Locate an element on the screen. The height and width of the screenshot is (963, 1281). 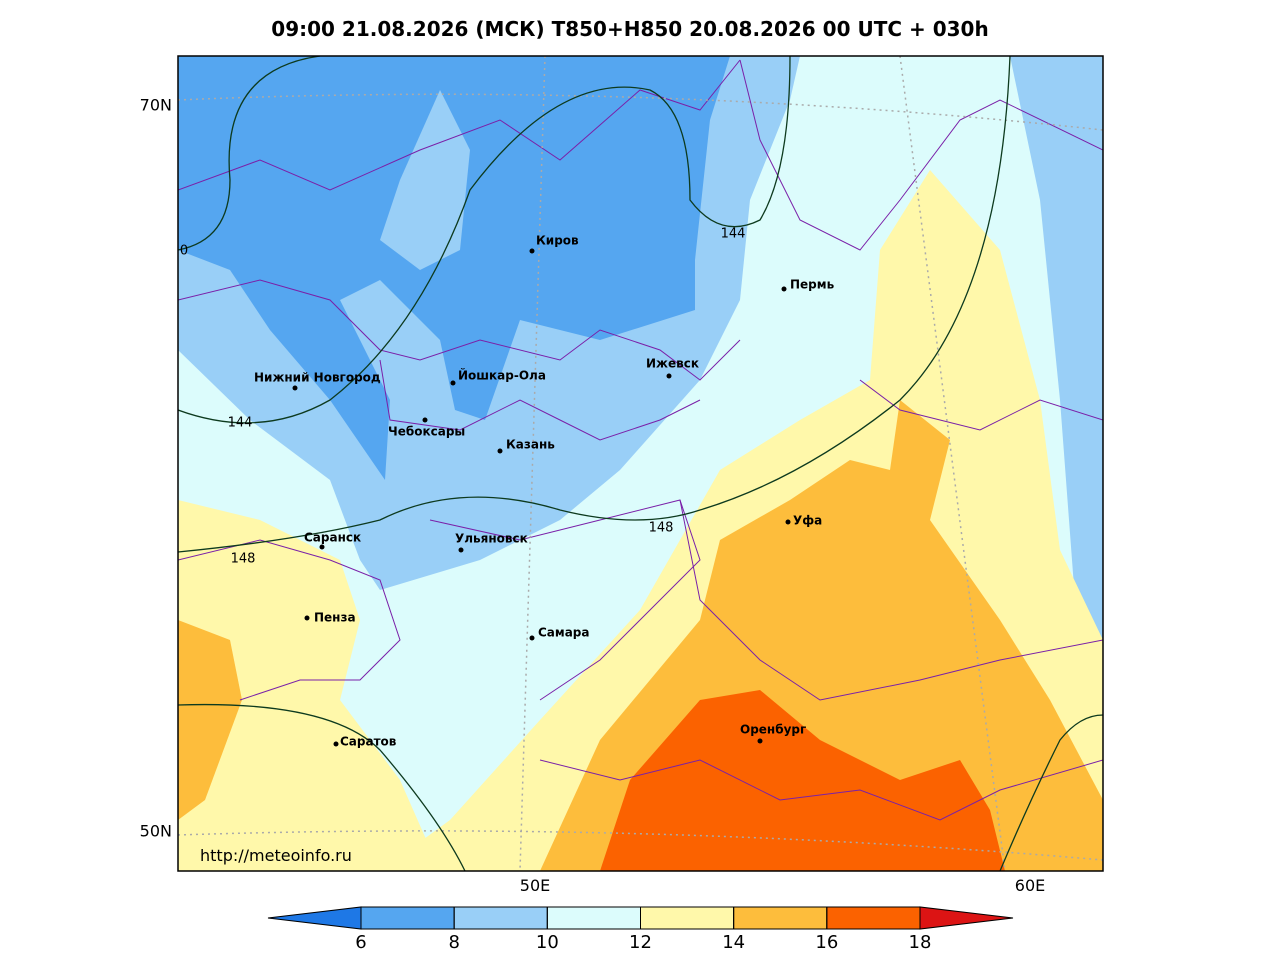
colorbar-extend-high is located at coordinates (966, 918).